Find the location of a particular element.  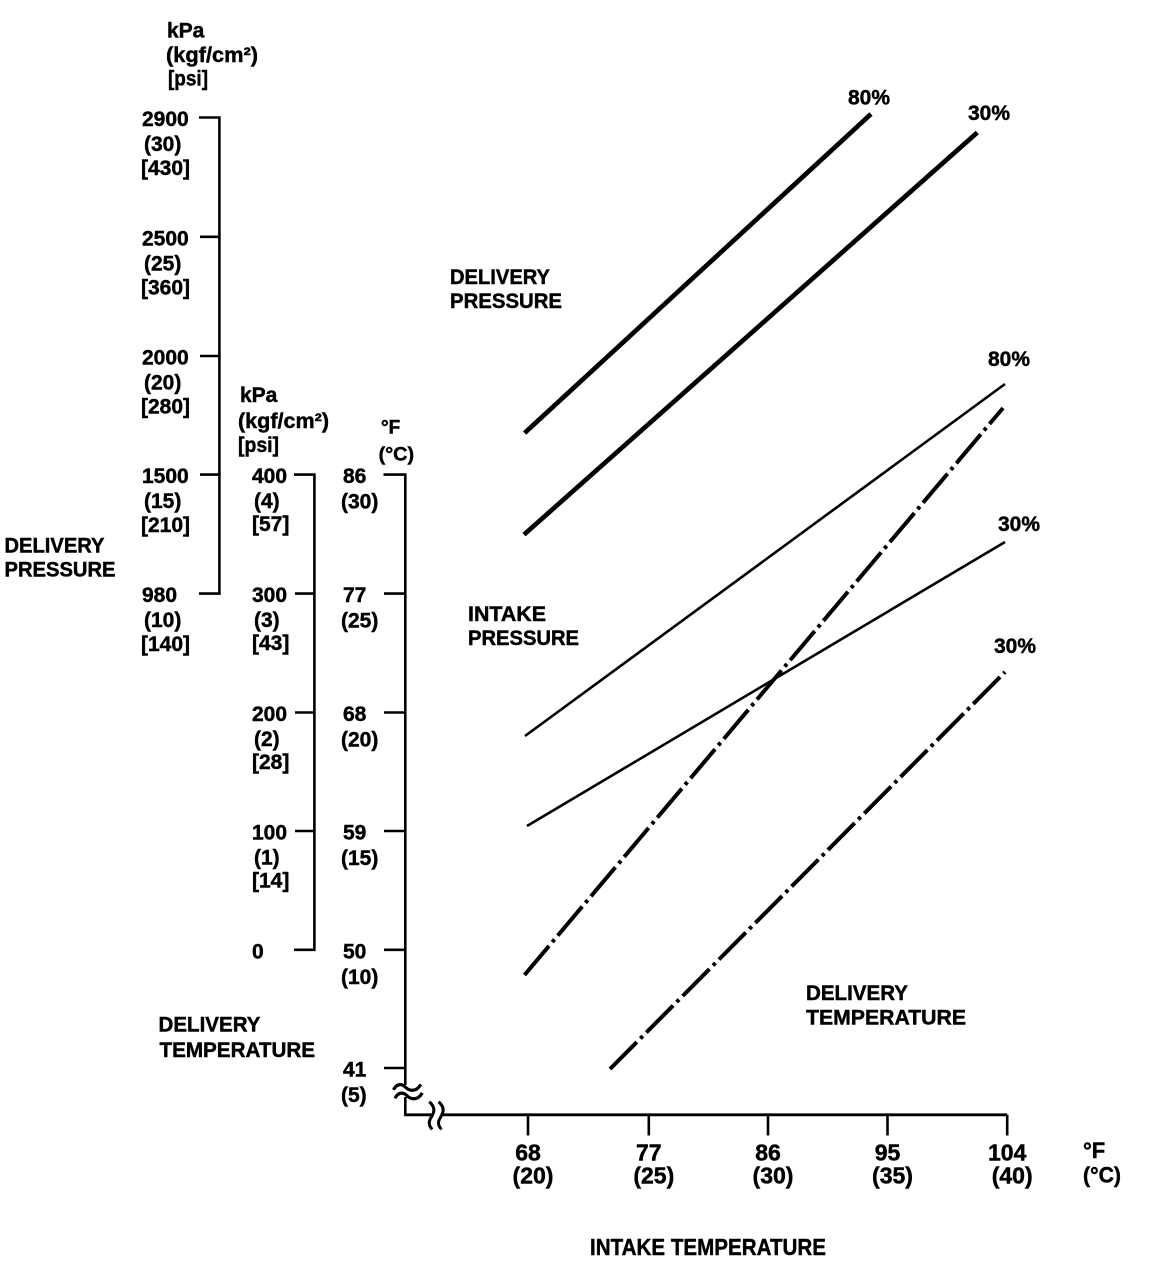

svg-text: [43] is located at coordinates (270, 643).